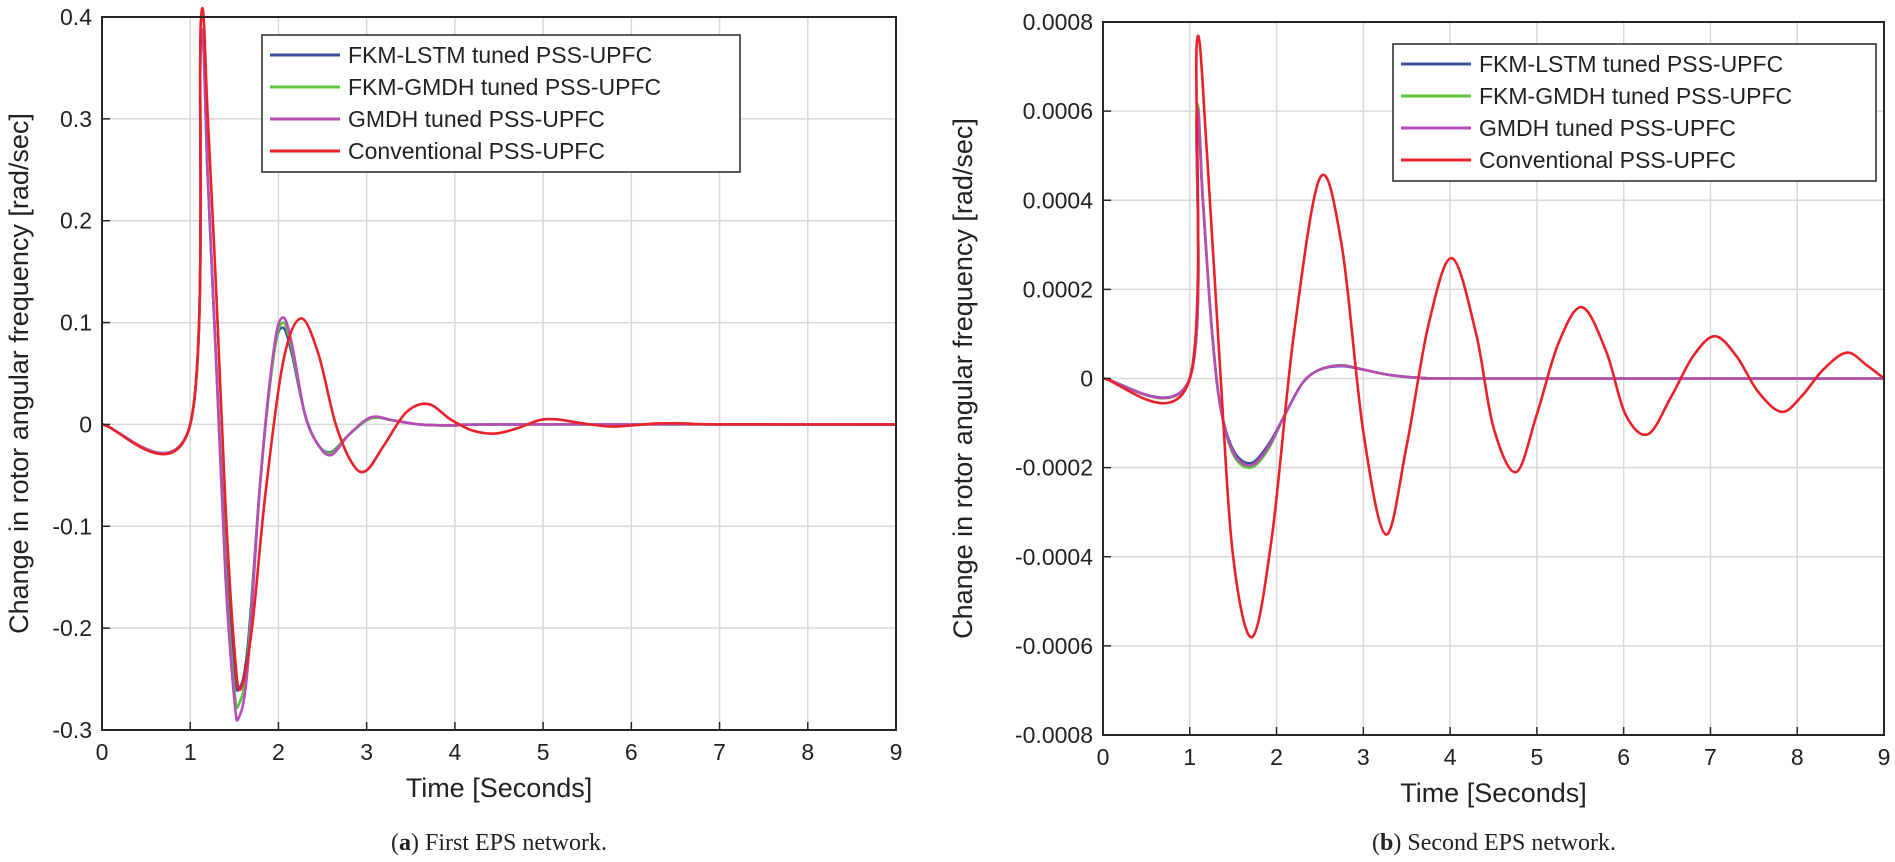 This screenshot has height=862, width=1895. What do you see at coordinates (1054, 735) in the screenshot?
I see `y-tick-label: -0.0008` at bounding box center [1054, 735].